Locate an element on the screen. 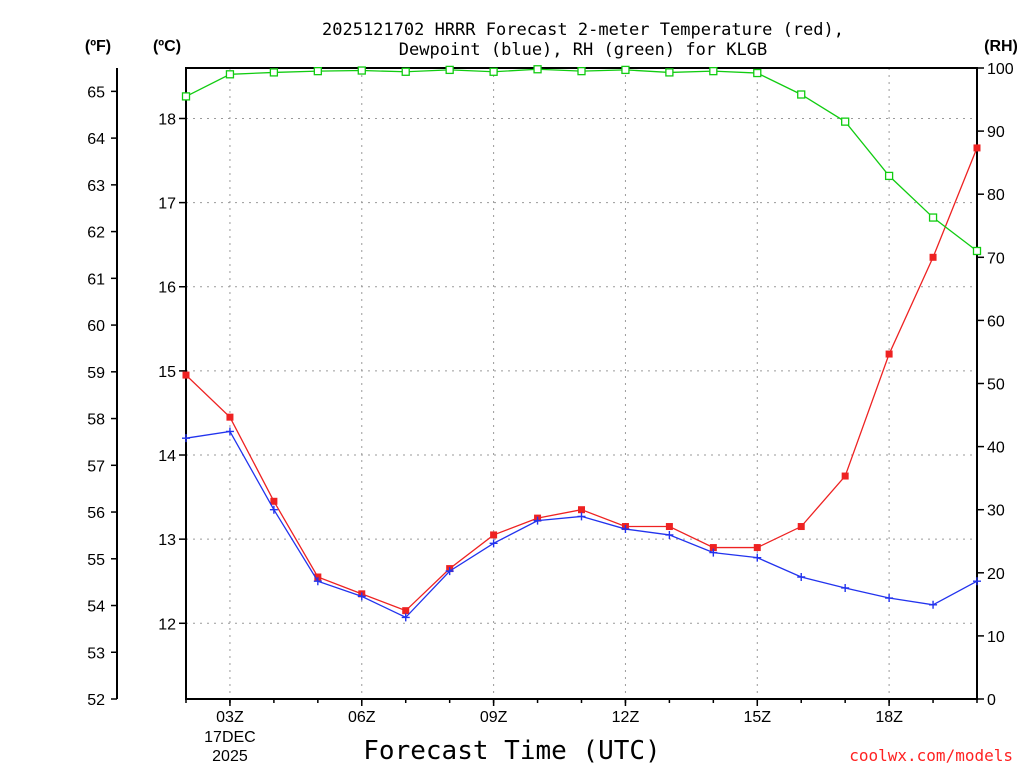  rh-tick-label: 10 is located at coordinates (996, 637).